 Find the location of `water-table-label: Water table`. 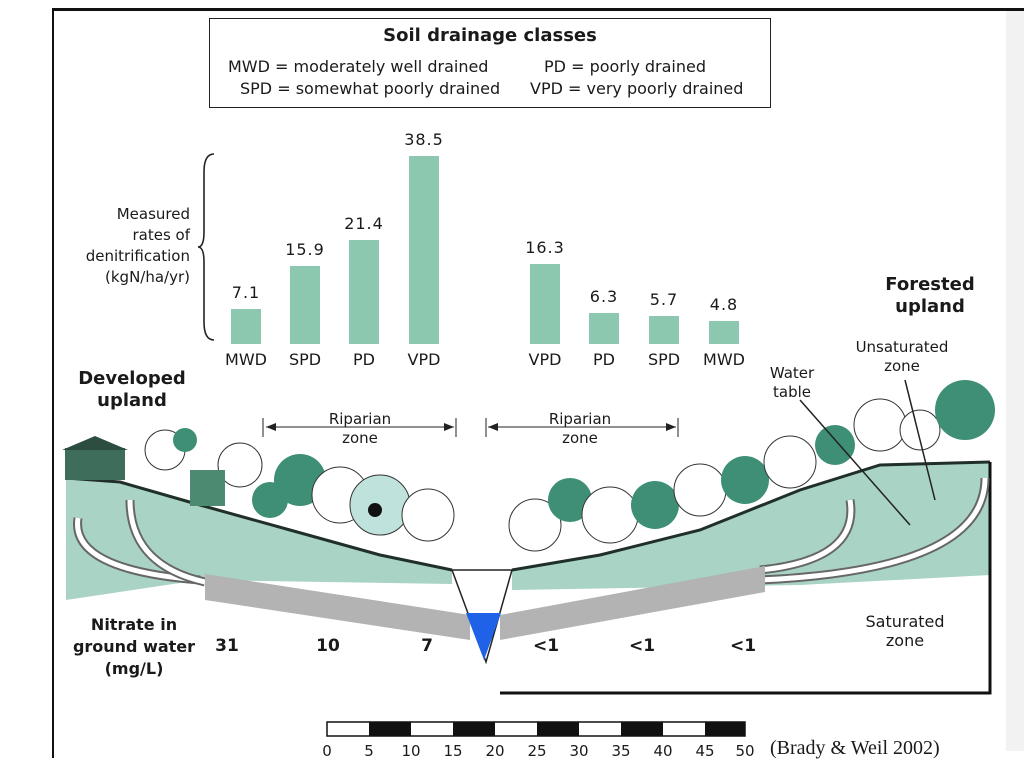

water-table-label: Water table is located at coordinates (792, 383).